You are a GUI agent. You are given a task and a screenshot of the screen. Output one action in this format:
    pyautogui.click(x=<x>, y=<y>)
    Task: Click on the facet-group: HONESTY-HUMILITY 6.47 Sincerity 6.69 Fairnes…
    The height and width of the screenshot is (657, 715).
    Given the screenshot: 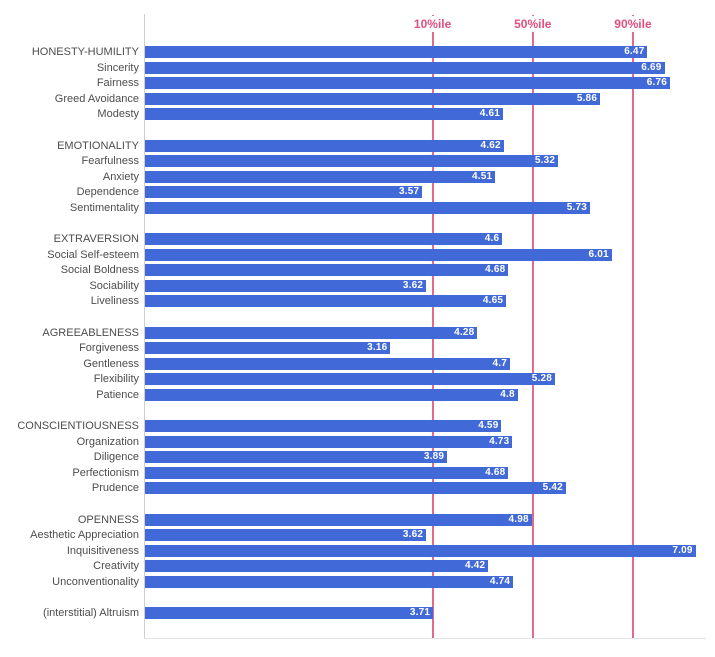 What is the action you would take?
    pyautogui.click(x=357, y=85)
    